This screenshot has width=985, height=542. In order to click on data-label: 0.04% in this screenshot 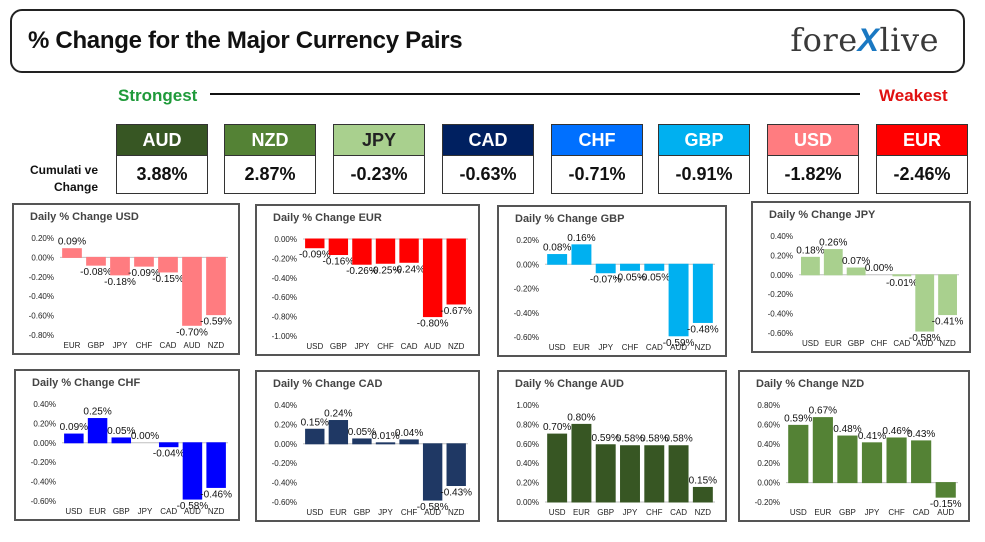, I will do `click(409, 433)`.